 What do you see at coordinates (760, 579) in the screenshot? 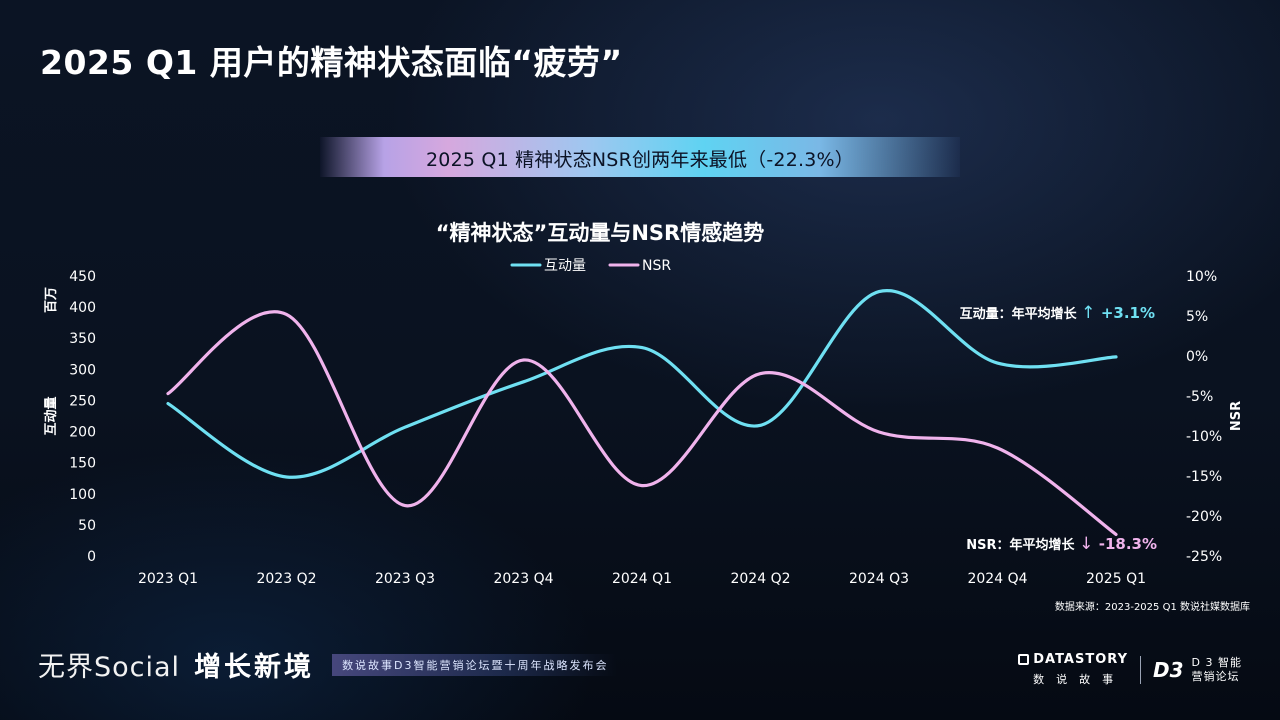
I see `x-tick: 2024 Q2` at bounding box center [760, 579].